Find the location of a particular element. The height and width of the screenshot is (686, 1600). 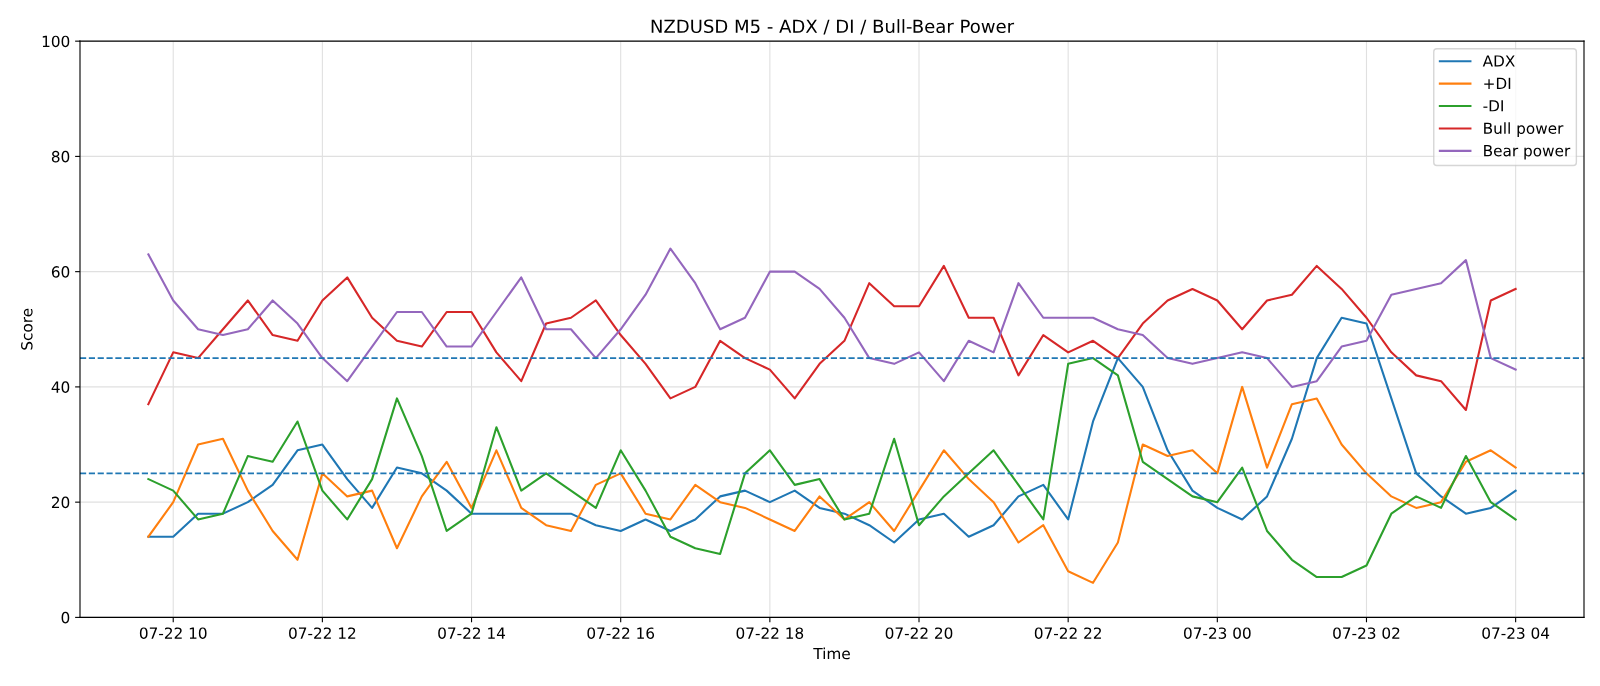

y-tick-label: 100 is located at coordinates (56, 41).